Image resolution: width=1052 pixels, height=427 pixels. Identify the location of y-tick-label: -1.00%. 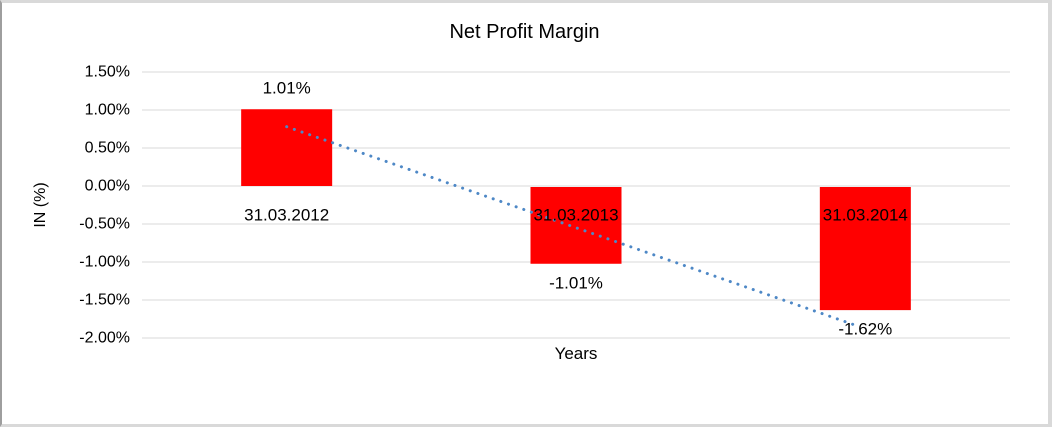
(104, 262).